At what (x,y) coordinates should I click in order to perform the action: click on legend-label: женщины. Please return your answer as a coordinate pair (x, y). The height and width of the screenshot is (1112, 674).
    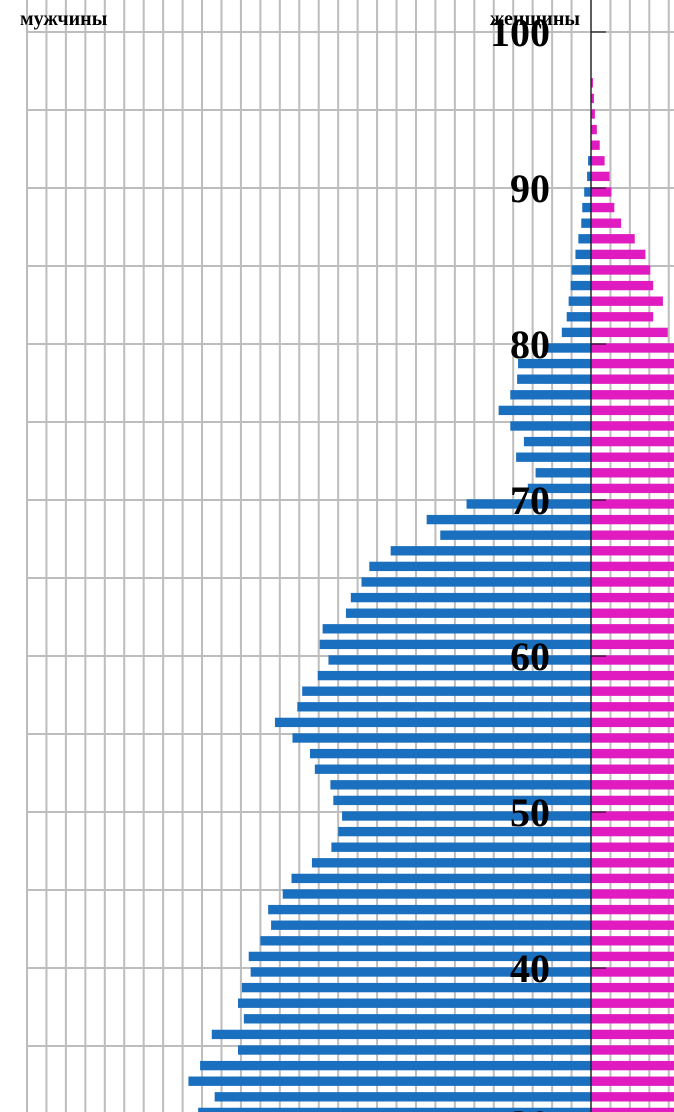
    Looking at the image, I should click on (535, 19).